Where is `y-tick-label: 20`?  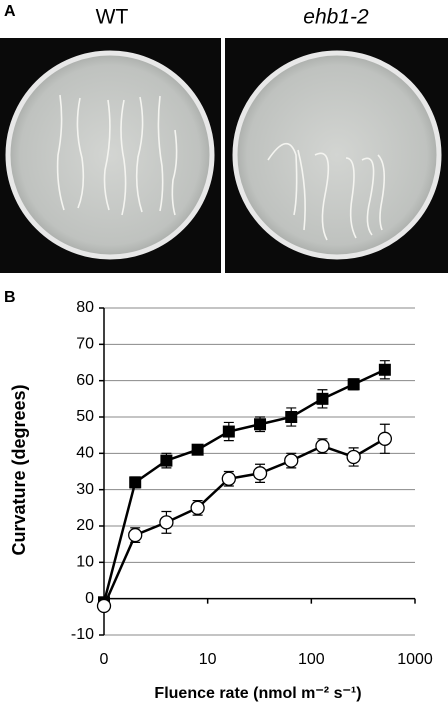
y-tick-label: 20 is located at coordinates (85, 525).